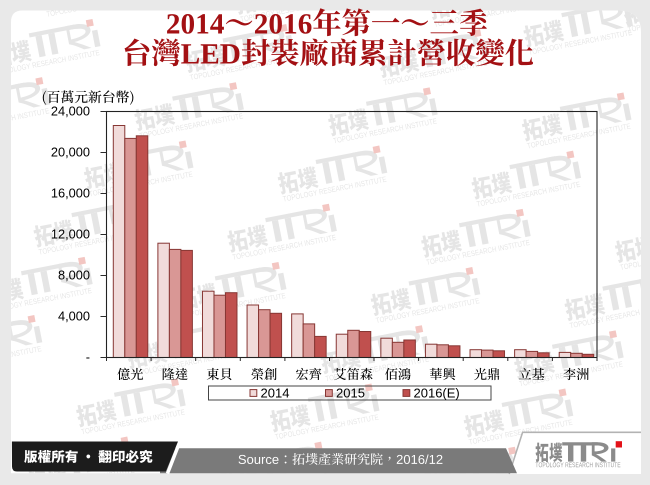 This screenshot has height=485, width=650. Describe the element at coordinates (70, 111) in the screenshot. I see `svg-text: 24,000` at that location.